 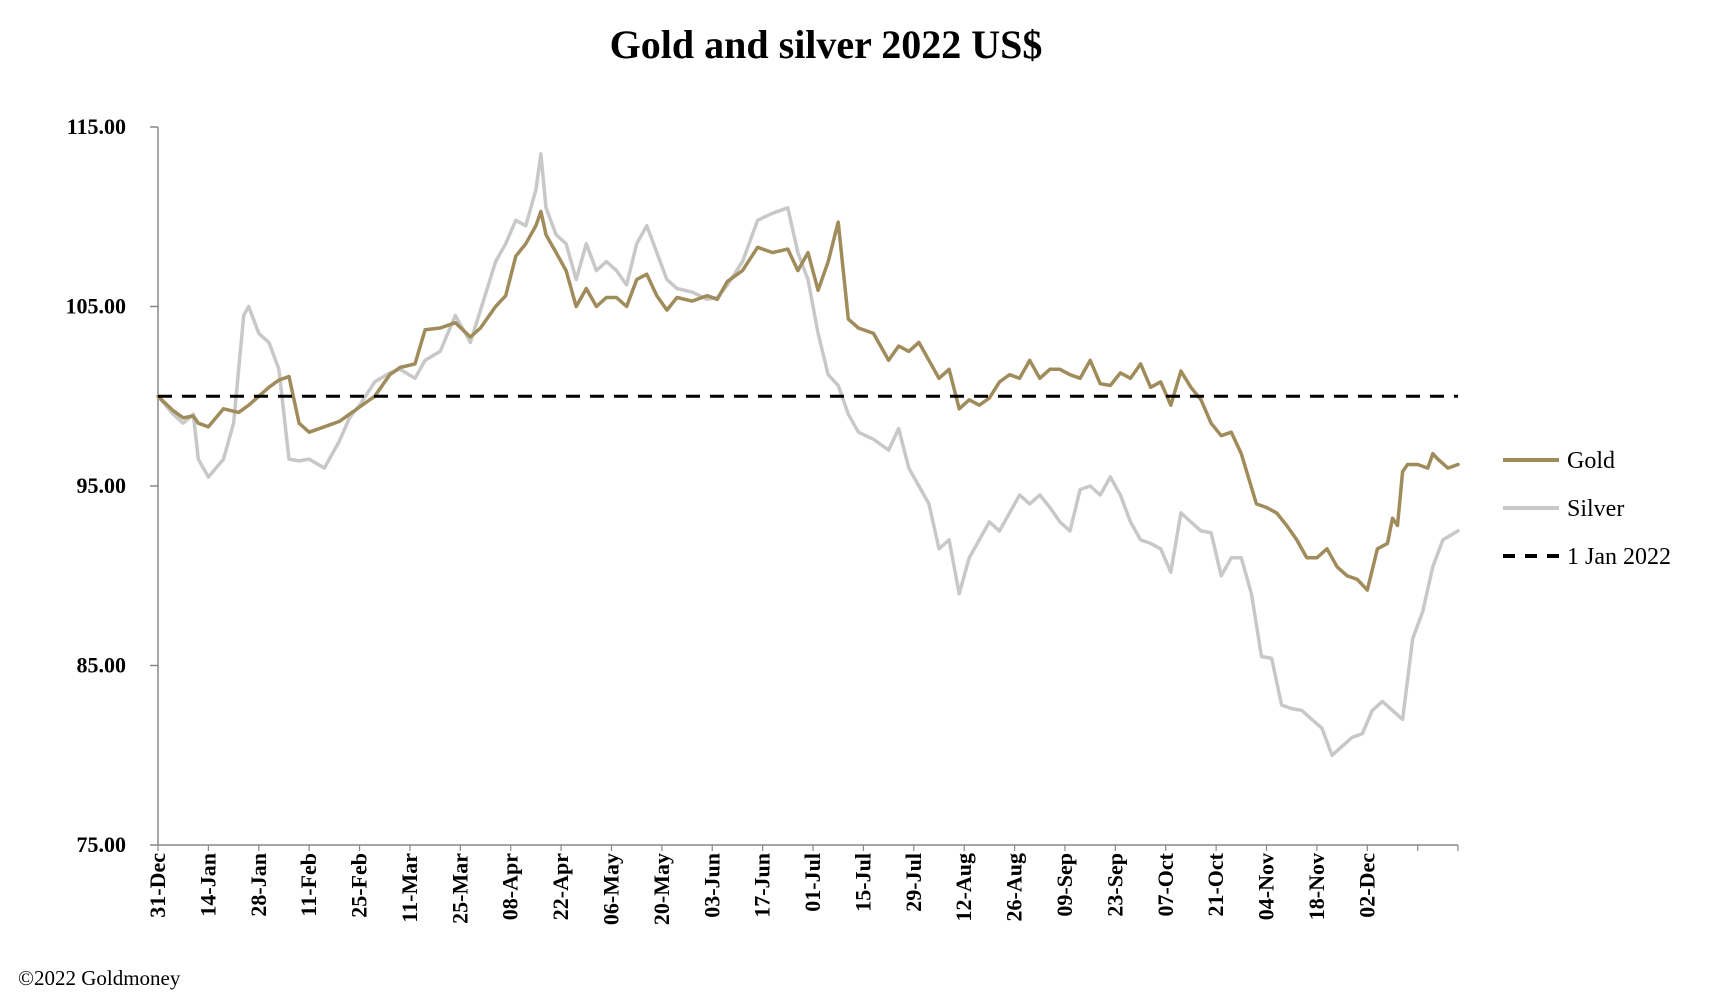 What do you see at coordinates (610, 889) in the screenshot?
I see `x-tick-label: 06-May` at bounding box center [610, 889].